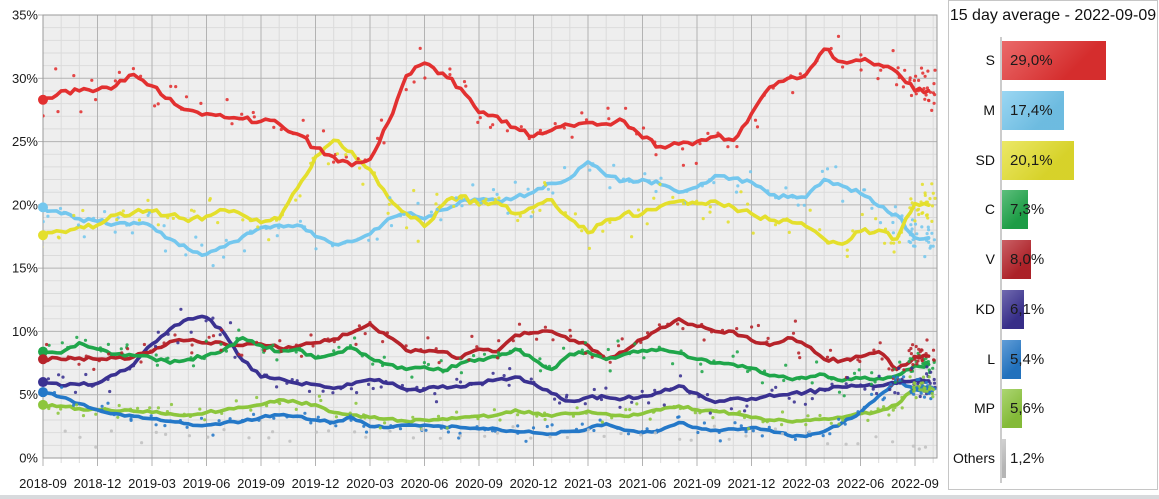 Image resolution: width=1159 pixels, height=499 pixels. What do you see at coordinates (1027, 259) in the screenshot?
I see `legend-value-label: 8,0%` at bounding box center [1027, 259].